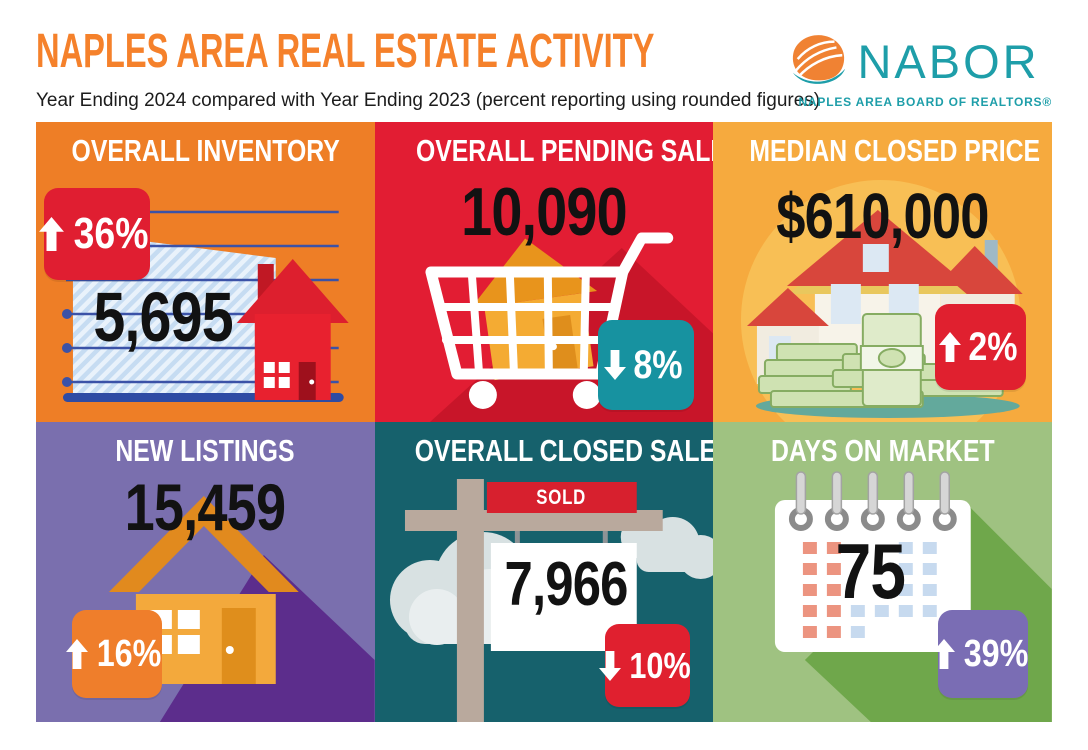 Image resolution: width=1088 pixels, height=750 pixels. I want to click on change-badge: 36%, so click(94, 234).